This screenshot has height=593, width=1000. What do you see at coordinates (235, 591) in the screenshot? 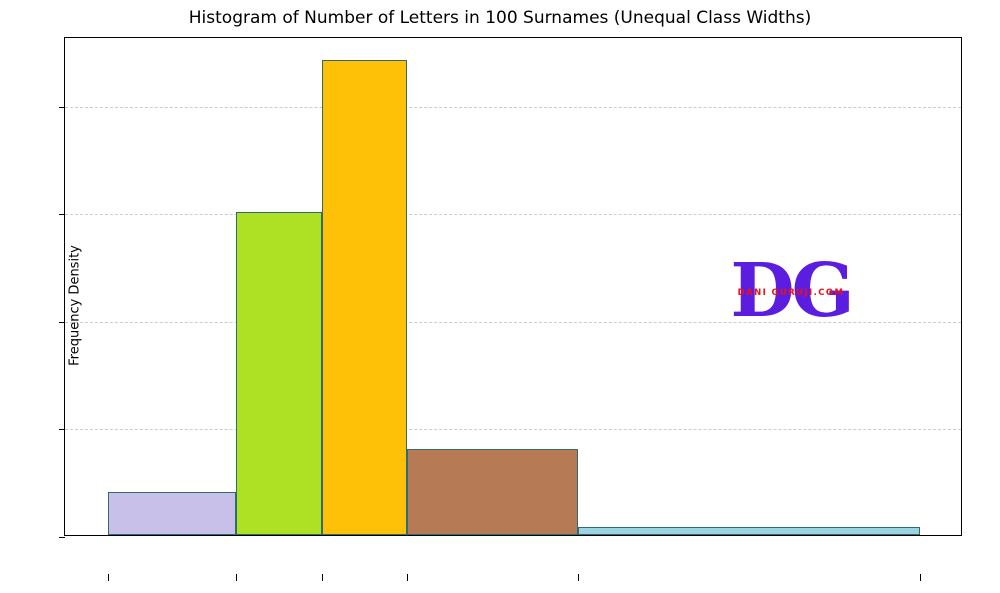
I see `x-tick-label: 4` at bounding box center [235, 591].